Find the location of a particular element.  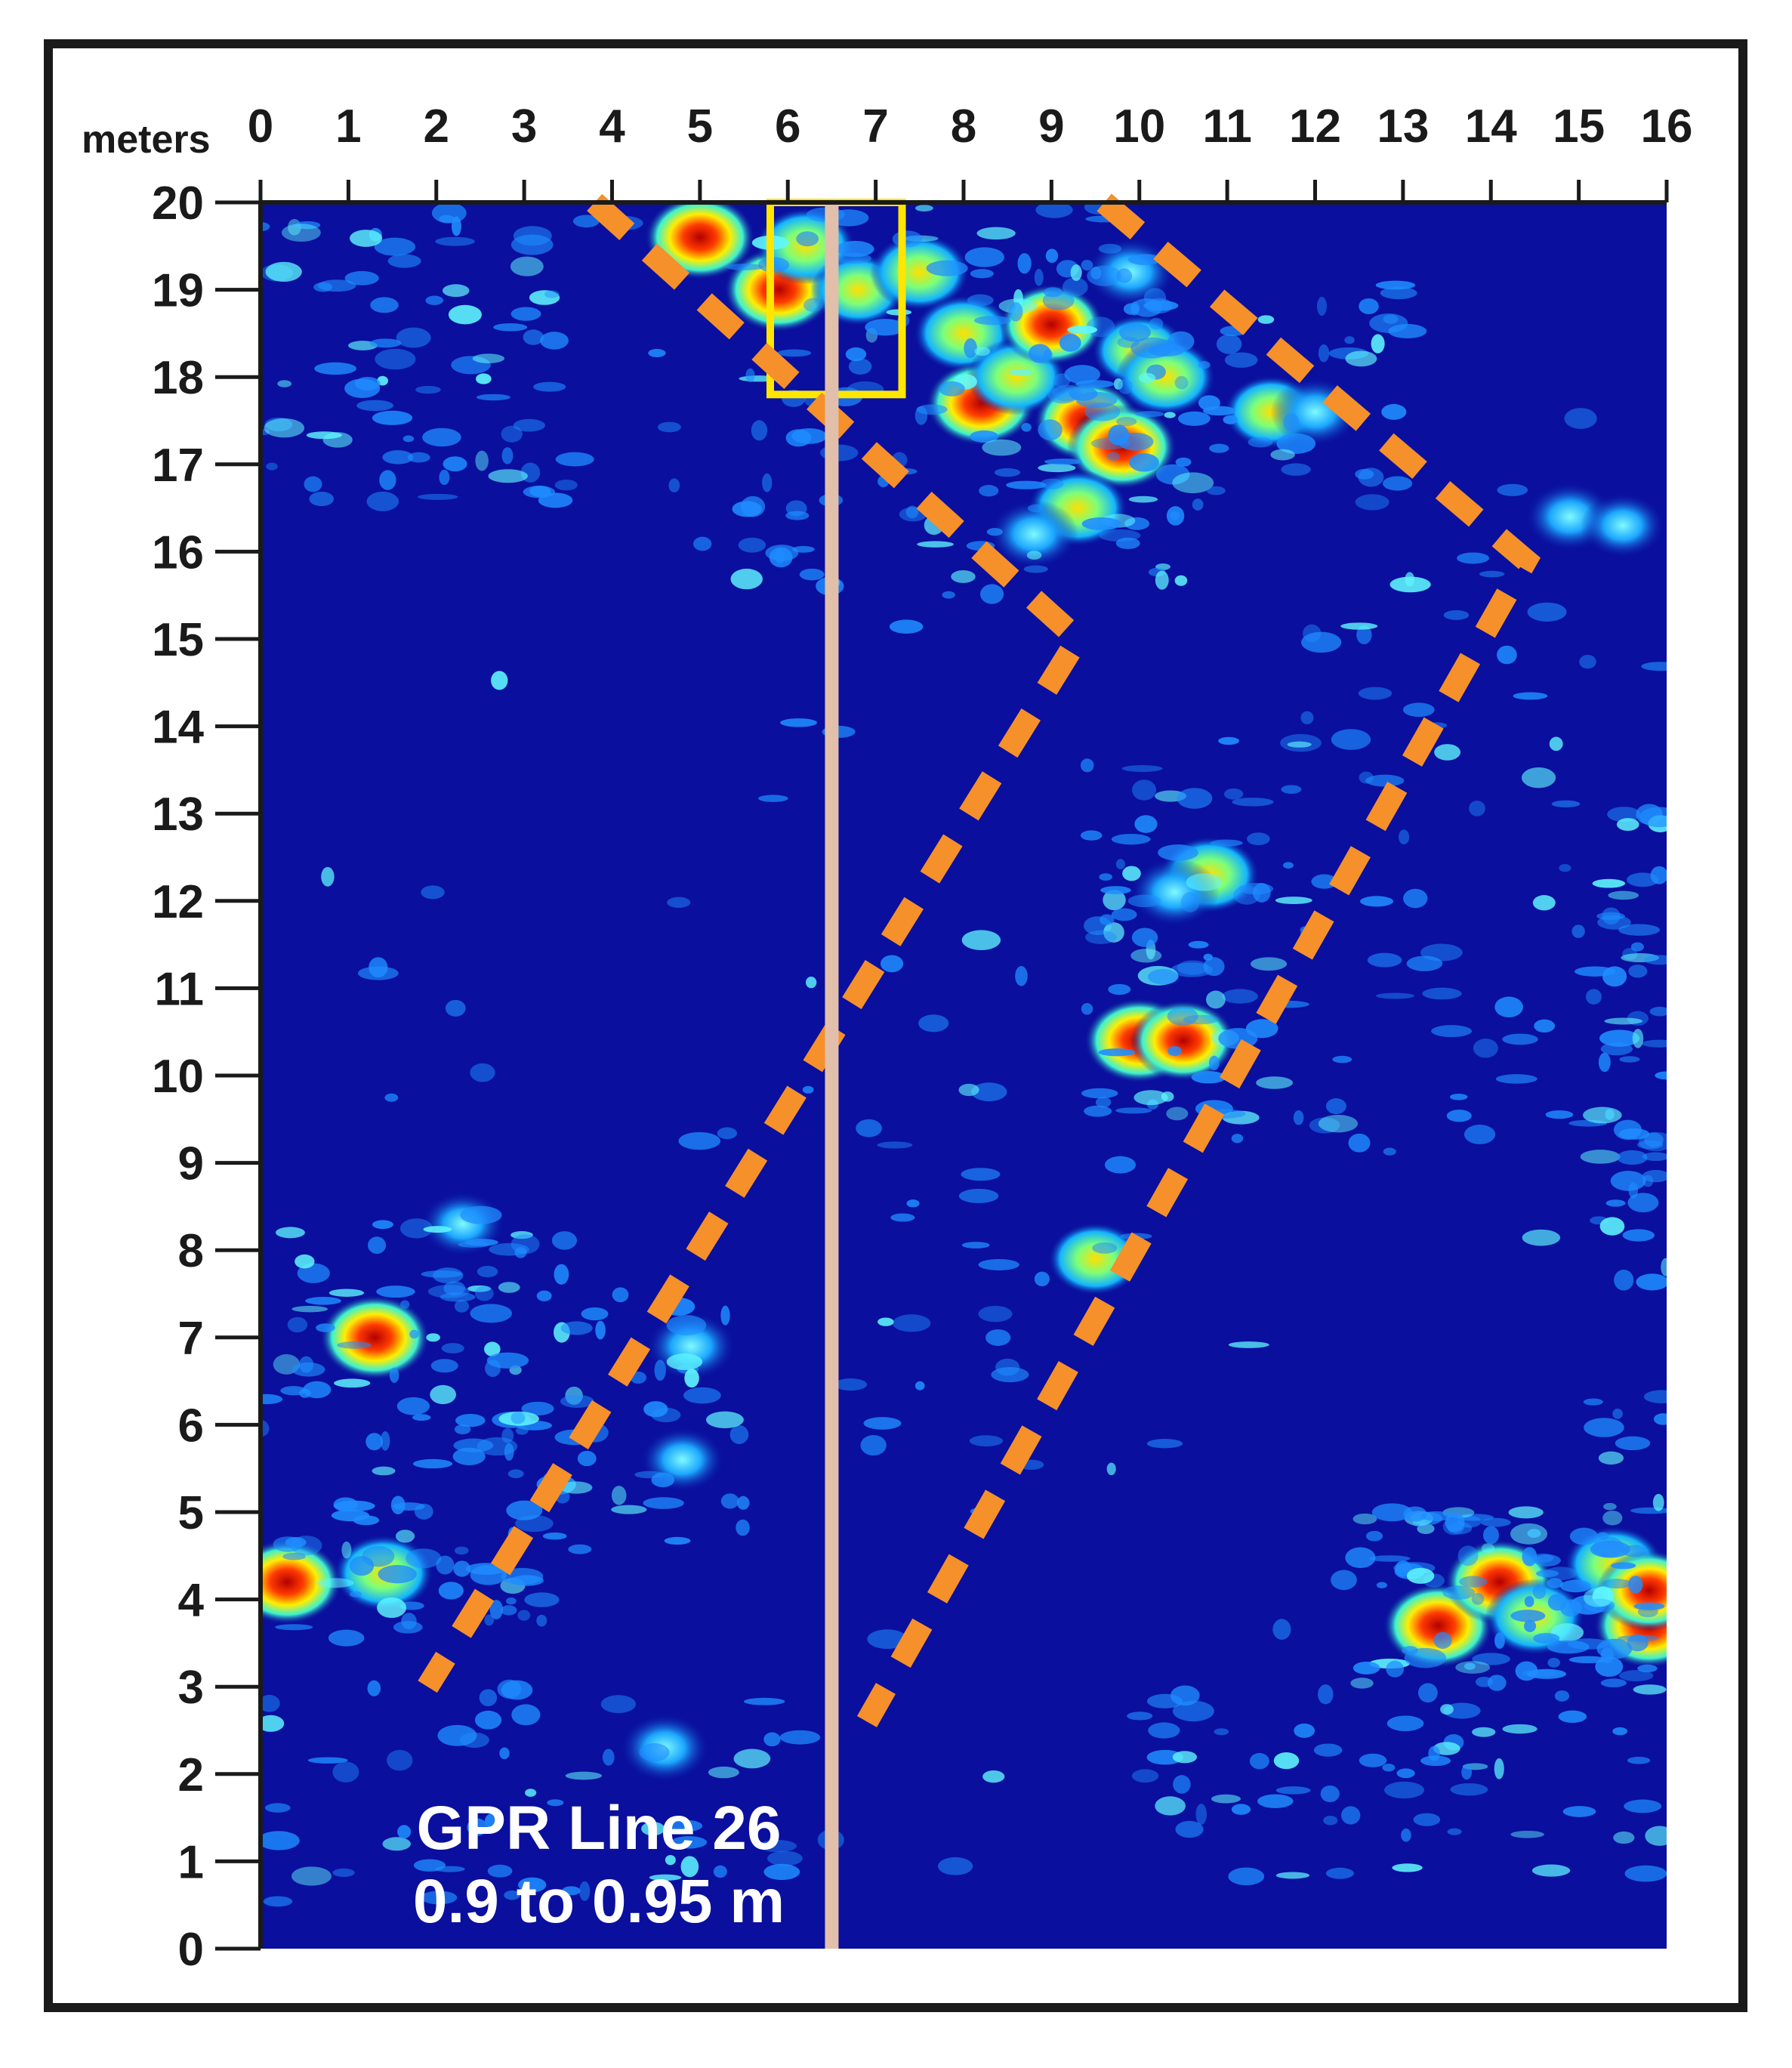

y-tick-label: 6 is located at coordinates (191, 1426).